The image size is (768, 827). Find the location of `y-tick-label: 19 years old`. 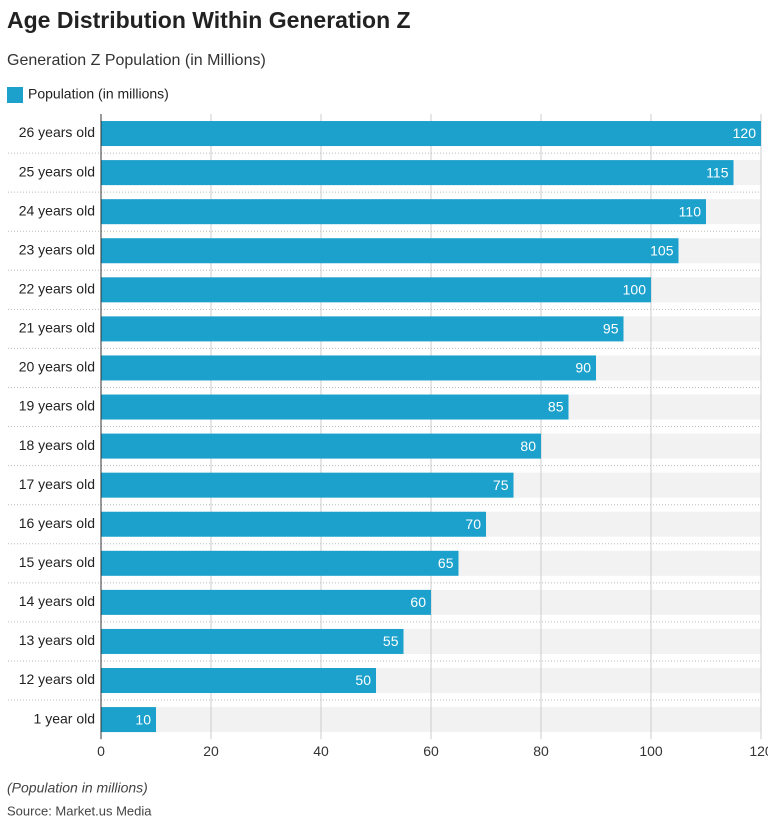

y-tick-label: 19 years old is located at coordinates (57, 406).